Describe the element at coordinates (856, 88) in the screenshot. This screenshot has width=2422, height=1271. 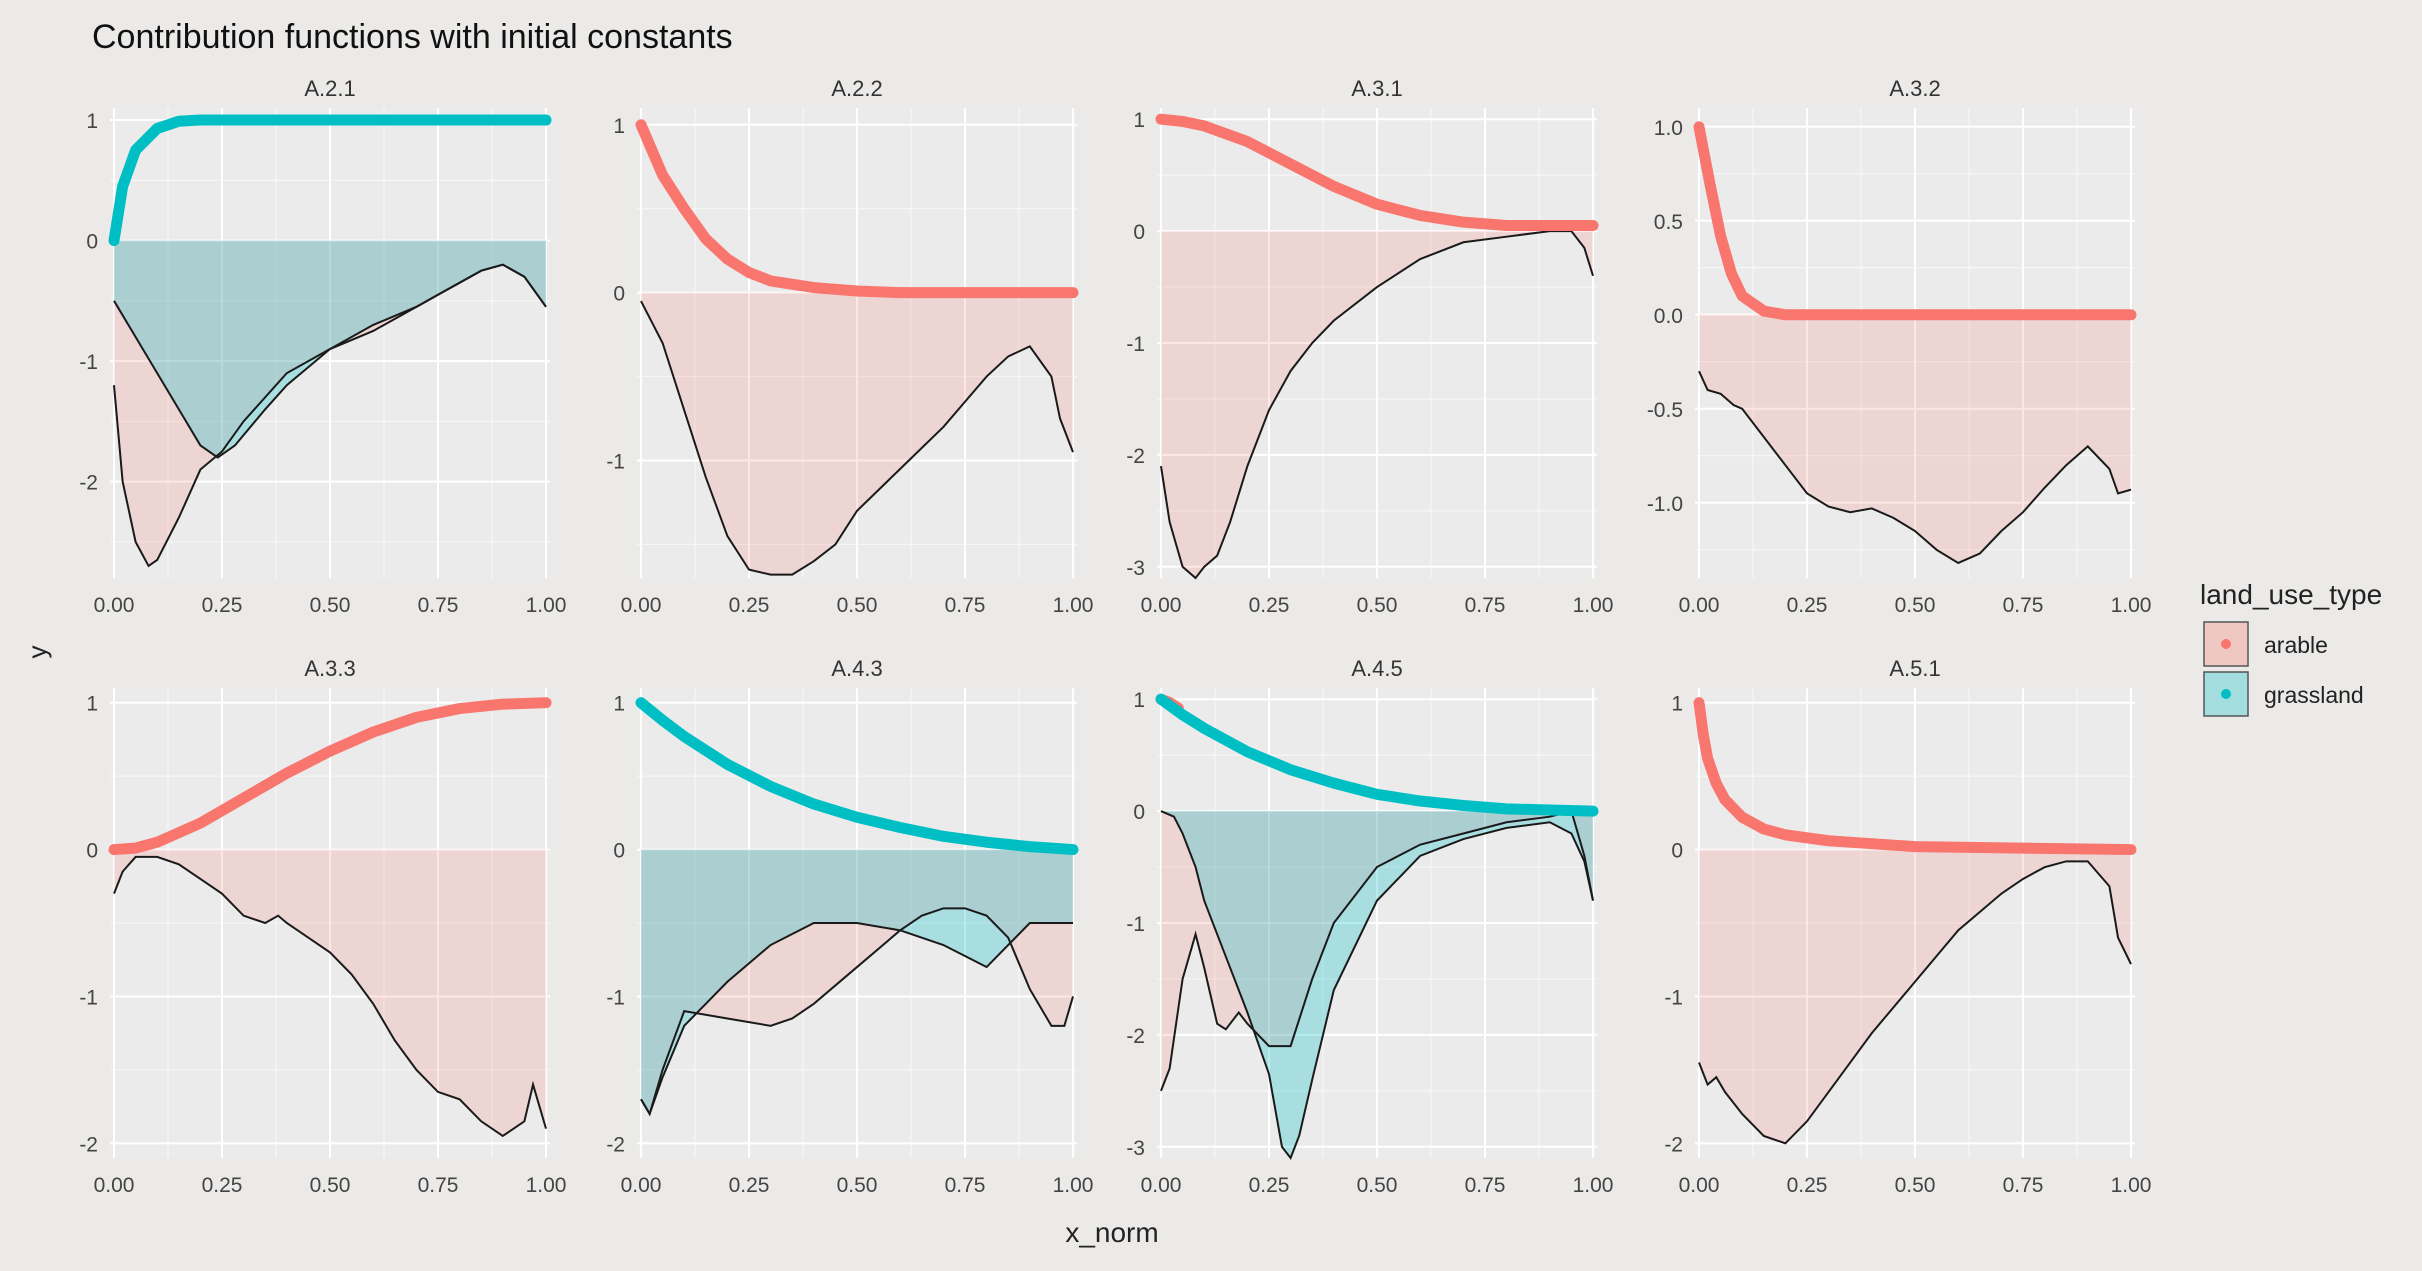
I see `facet-label: A.2.2` at that location.